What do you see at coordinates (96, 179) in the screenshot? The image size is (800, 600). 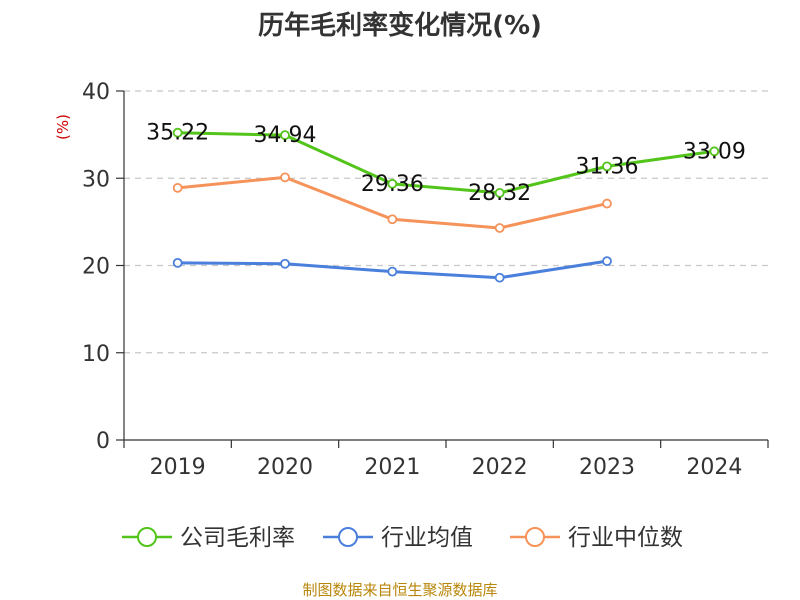 I see `y-tick-label: 30` at bounding box center [96, 179].